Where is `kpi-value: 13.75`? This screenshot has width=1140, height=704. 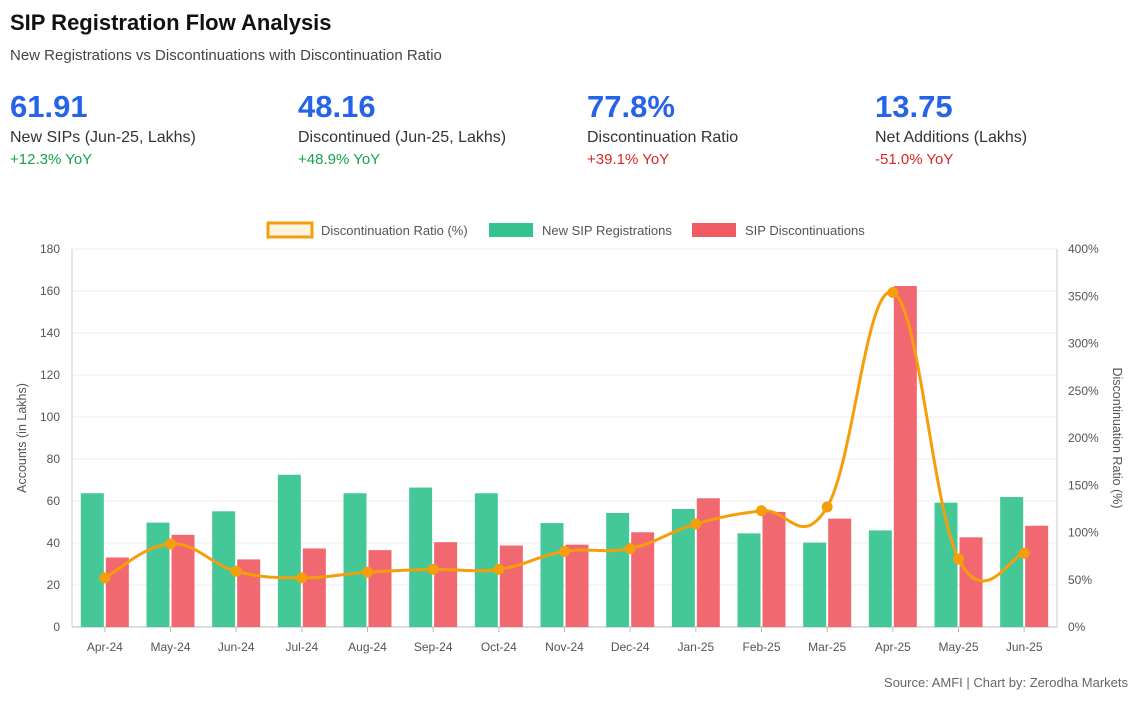 kpi-value: 13.75 is located at coordinates (914, 106).